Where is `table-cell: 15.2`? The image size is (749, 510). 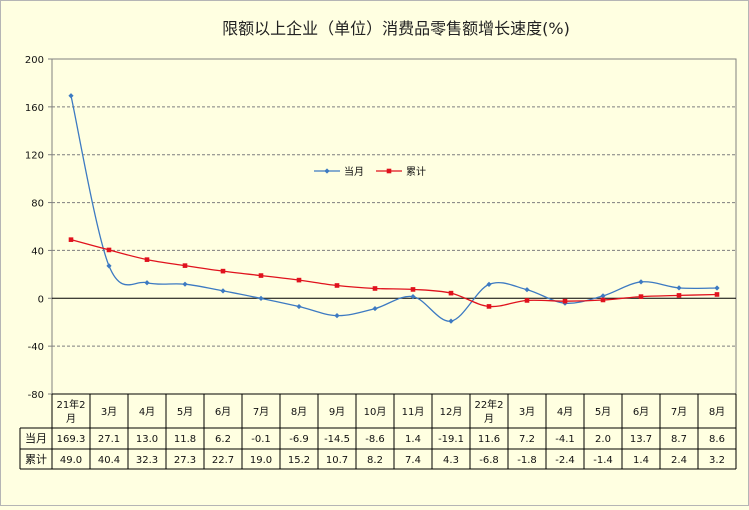
table-cell: 15.2 is located at coordinates (299, 460).